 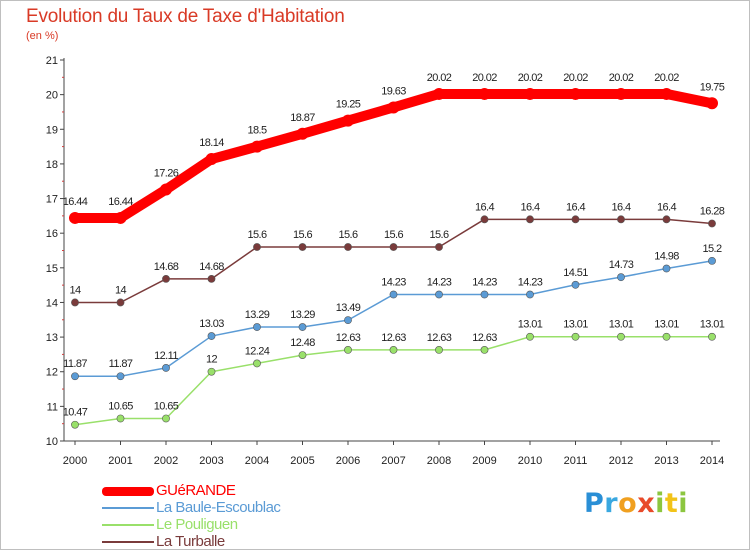 What do you see at coordinates (621, 265) in the screenshot?
I see `data-label: 14.73` at bounding box center [621, 265].